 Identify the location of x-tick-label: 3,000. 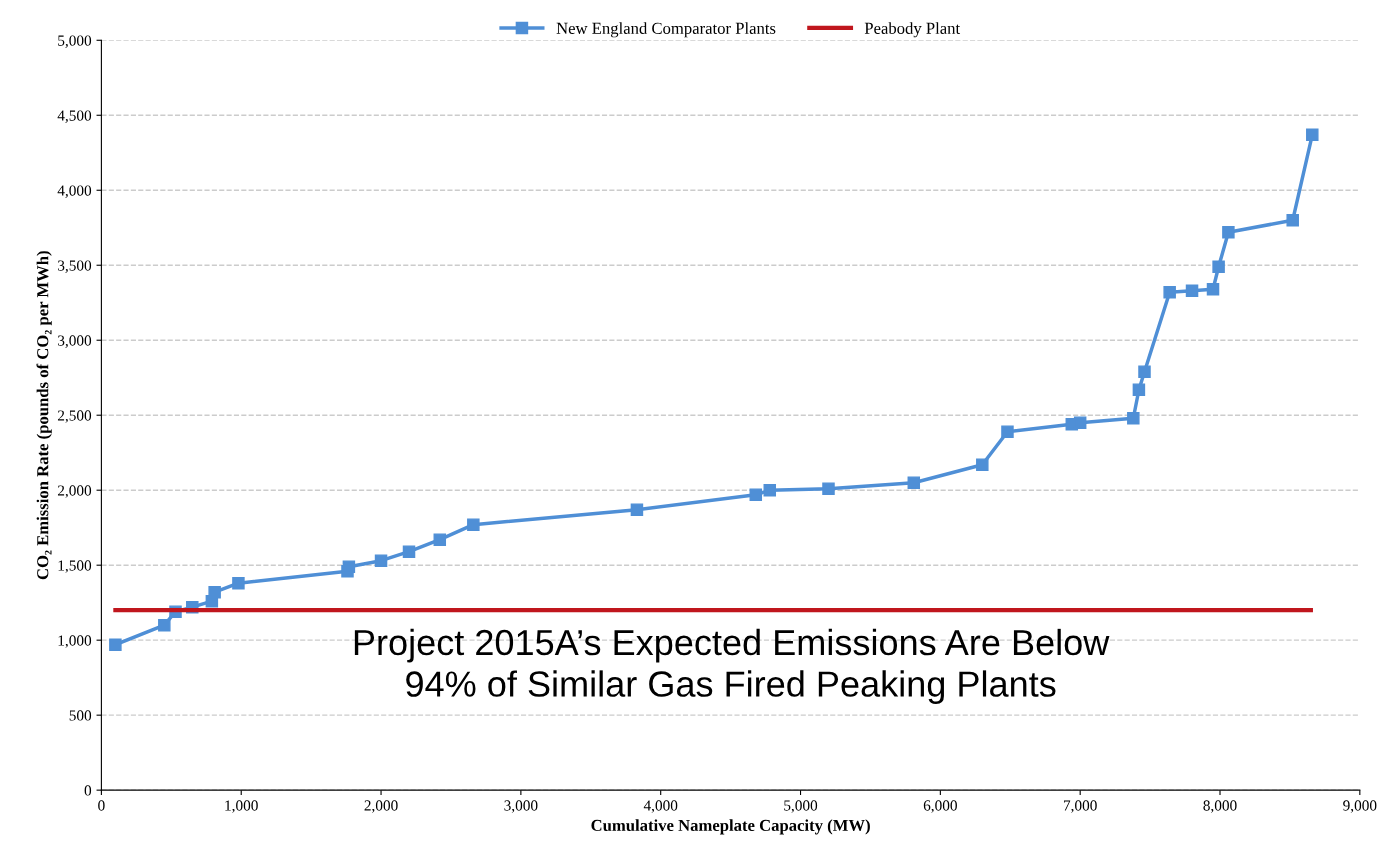
(521, 806).